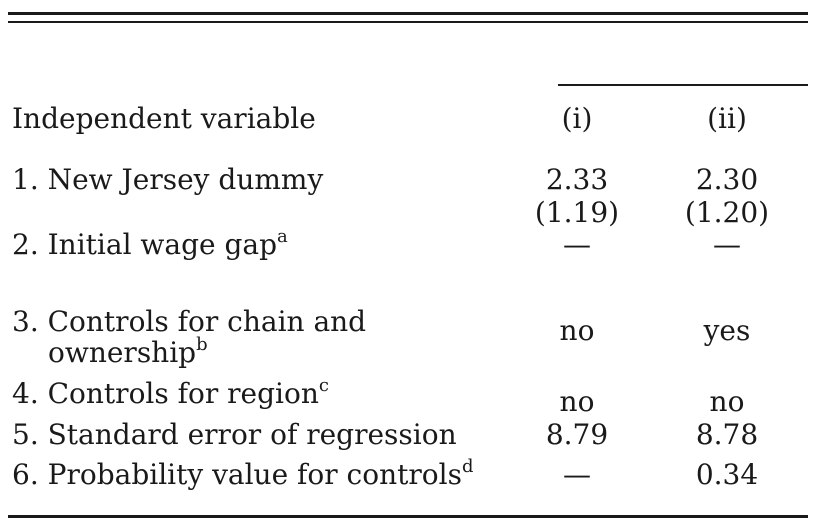  I want to click on row-3-col-ii: yes, so click(727, 330).